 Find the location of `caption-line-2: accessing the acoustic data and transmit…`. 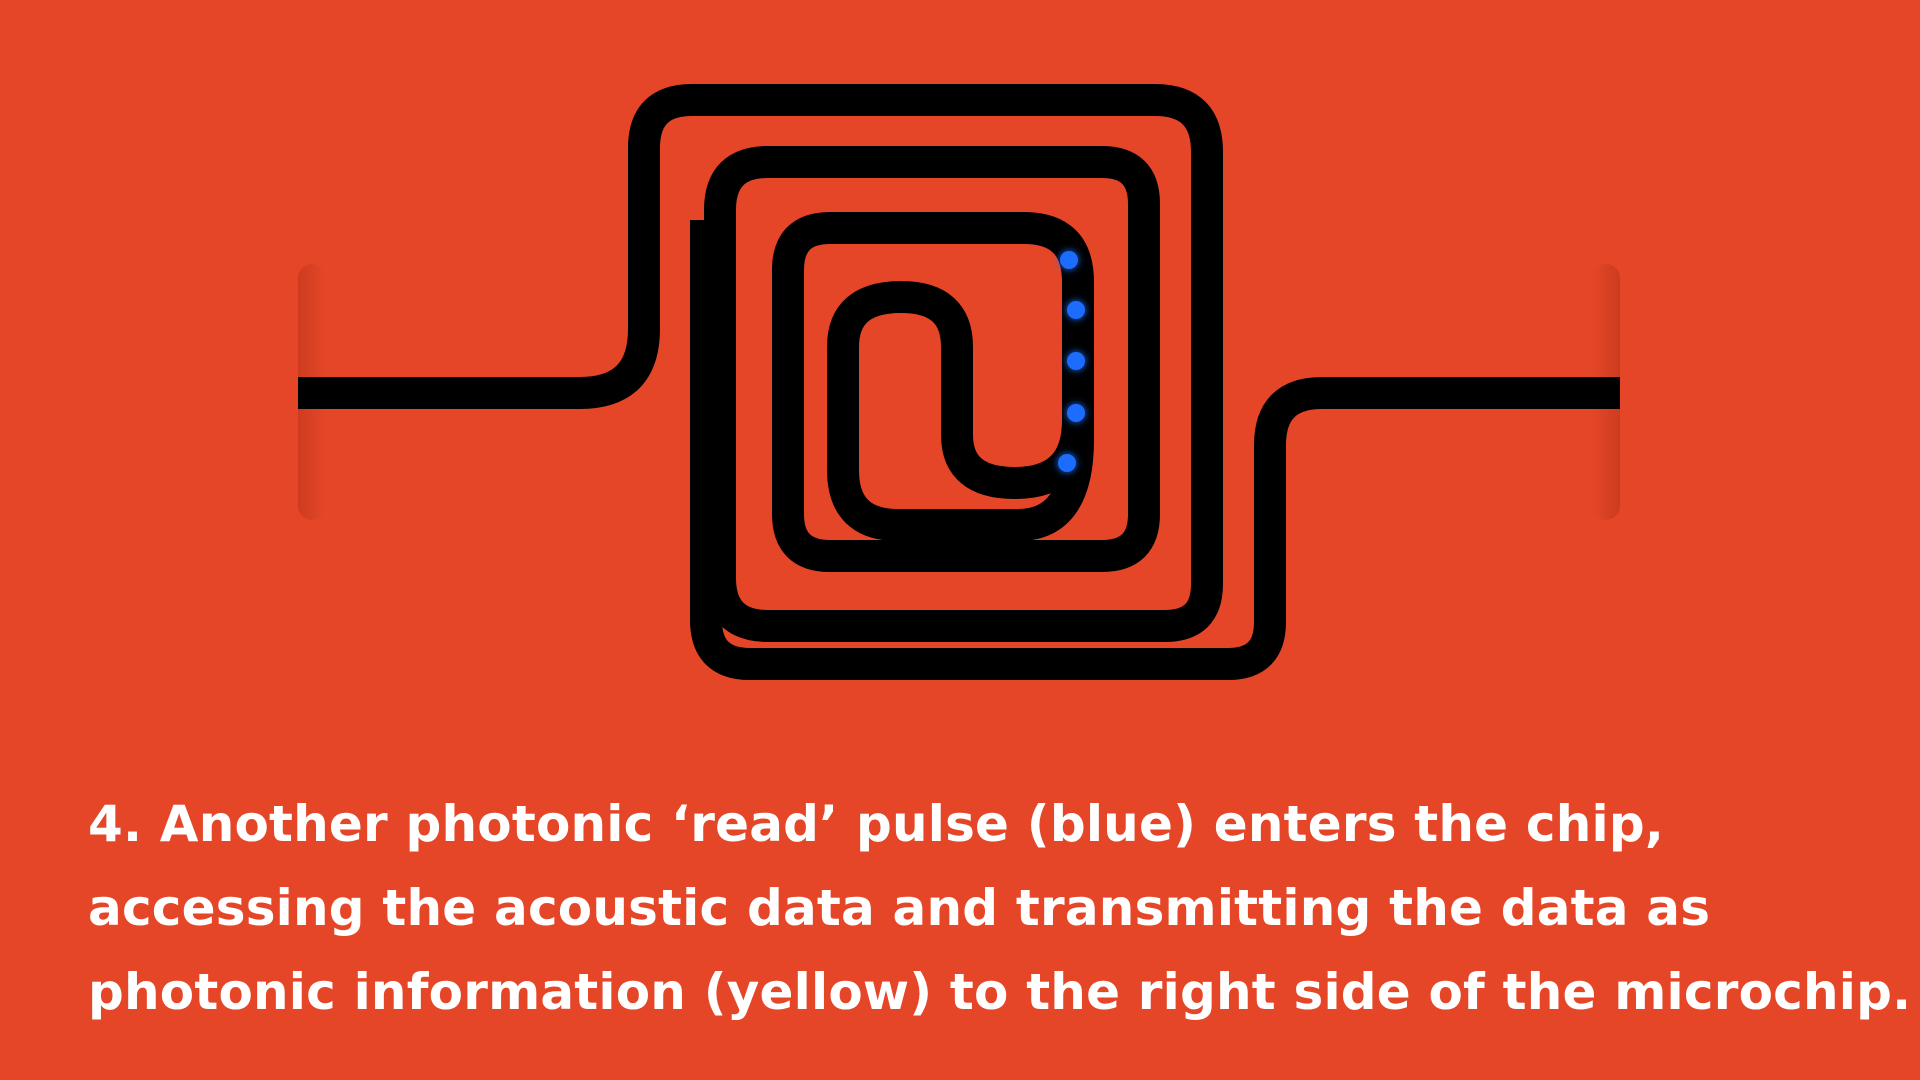

caption-line-2: accessing the acoustic data and transmit… is located at coordinates (899, 908).